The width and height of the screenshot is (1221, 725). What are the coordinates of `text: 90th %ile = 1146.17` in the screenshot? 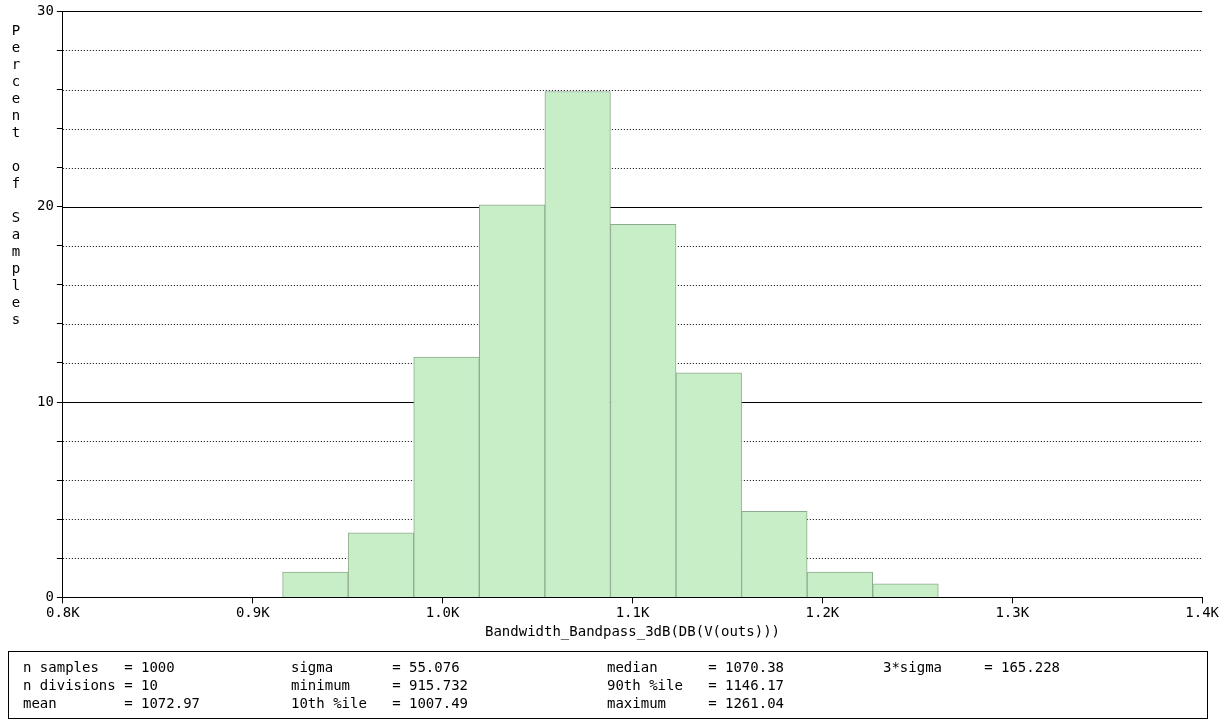 It's located at (696, 685).